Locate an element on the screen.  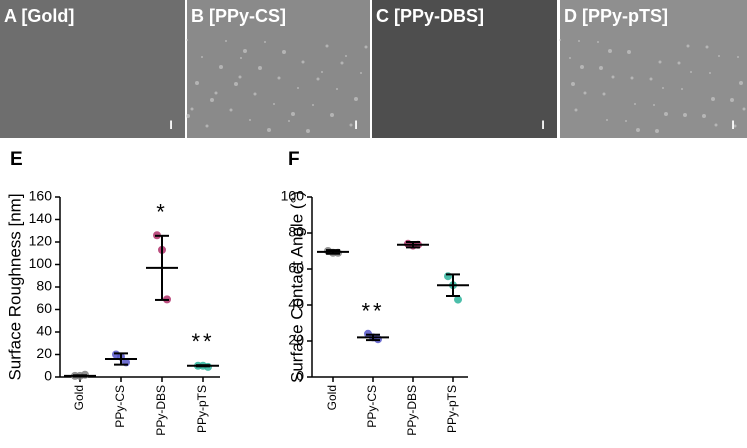
y-tick-label: 20 is located at coordinates (44, 353).